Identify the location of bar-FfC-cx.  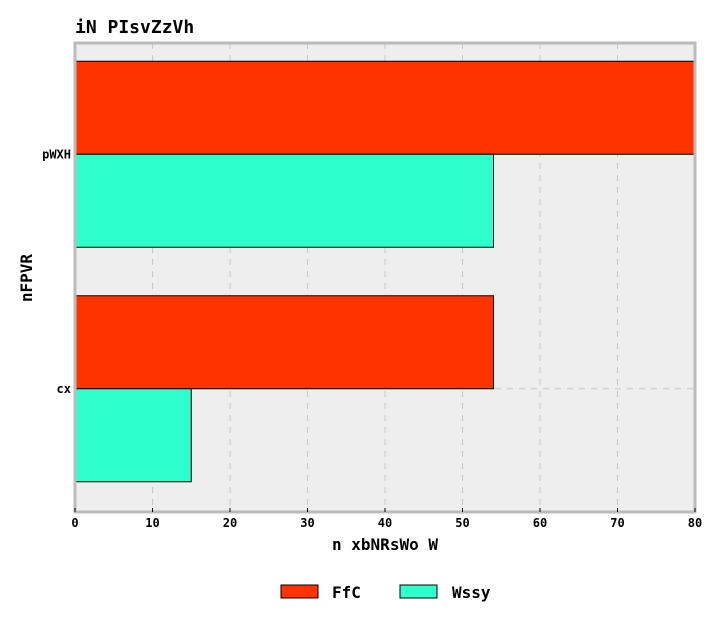
(284, 342).